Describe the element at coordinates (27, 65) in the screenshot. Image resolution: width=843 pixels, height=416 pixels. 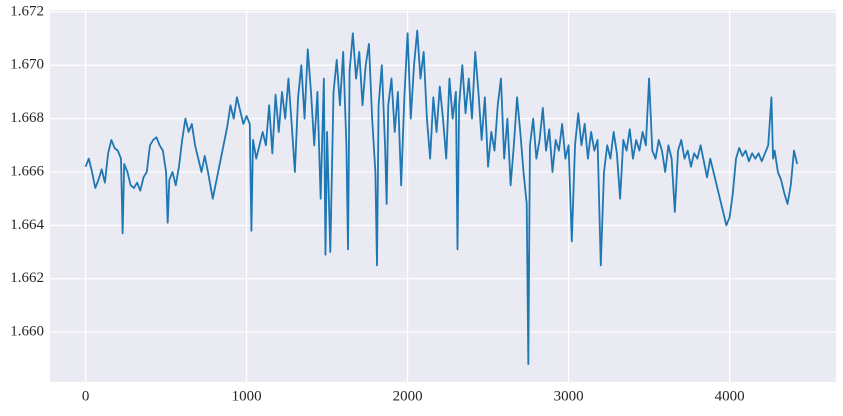
I see `y-tick-label: 1.670` at that location.